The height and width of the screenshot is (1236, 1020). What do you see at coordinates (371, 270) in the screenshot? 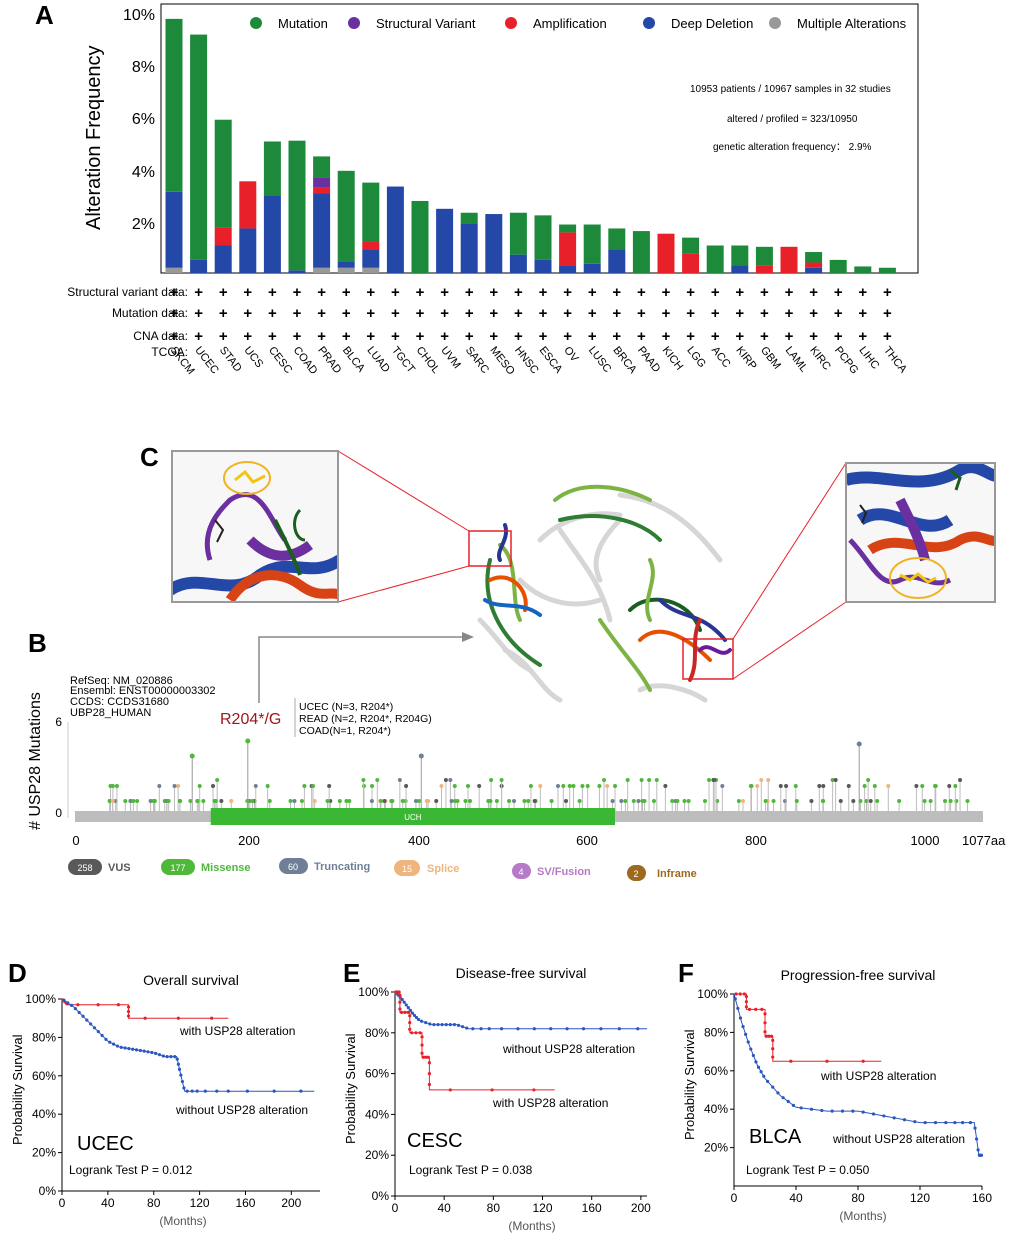
I see `bar-luad-multiple-alterations` at bounding box center [371, 270].